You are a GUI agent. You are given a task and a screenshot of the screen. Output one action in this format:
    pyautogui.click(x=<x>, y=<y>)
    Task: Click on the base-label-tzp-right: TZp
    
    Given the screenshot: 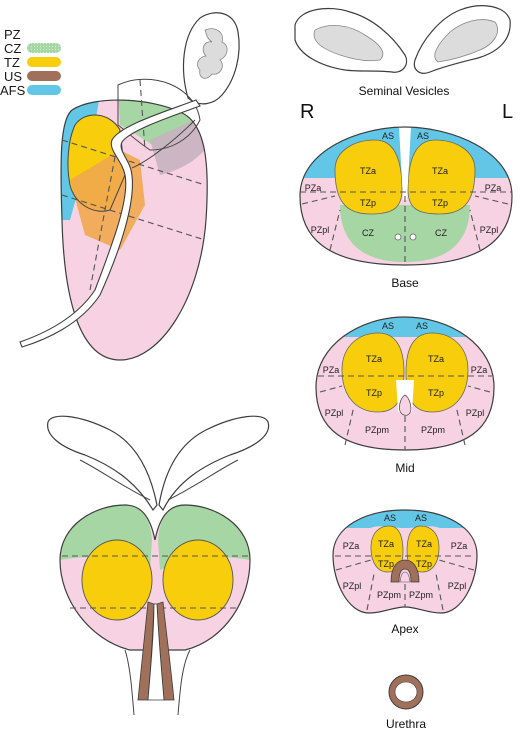 What is the action you would take?
    pyautogui.click(x=440, y=203)
    